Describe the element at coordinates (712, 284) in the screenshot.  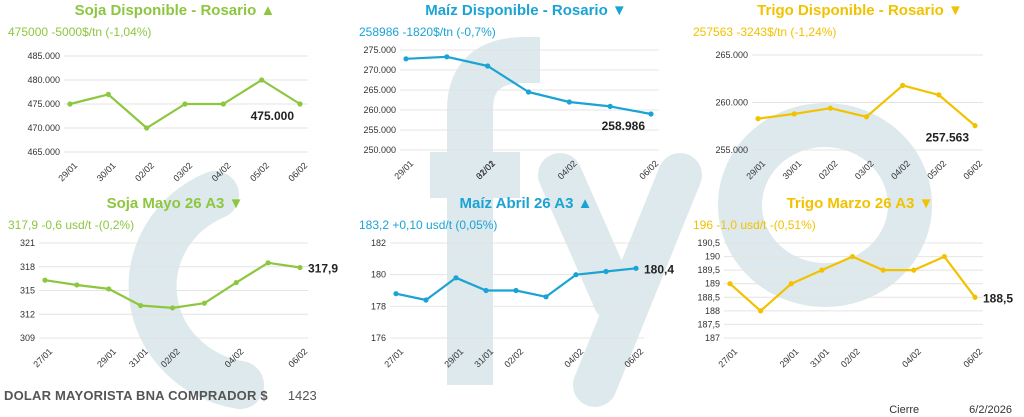
I see `y-tick-label: 189` at that location.